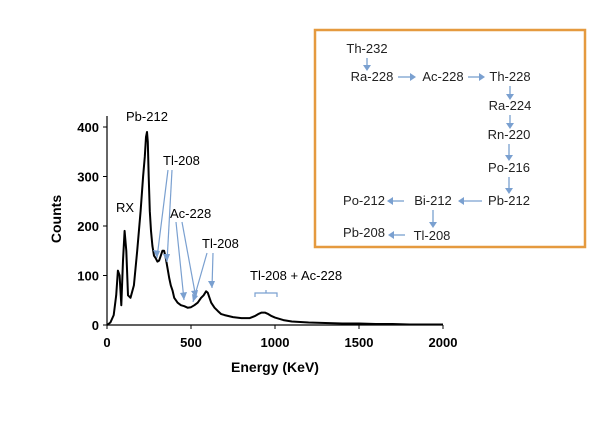 The width and height of the screenshot is (600, 429). Describe the element at coordinates (432, 235) in the screenshot. I see `node-tl208: Tl-208` at that location.